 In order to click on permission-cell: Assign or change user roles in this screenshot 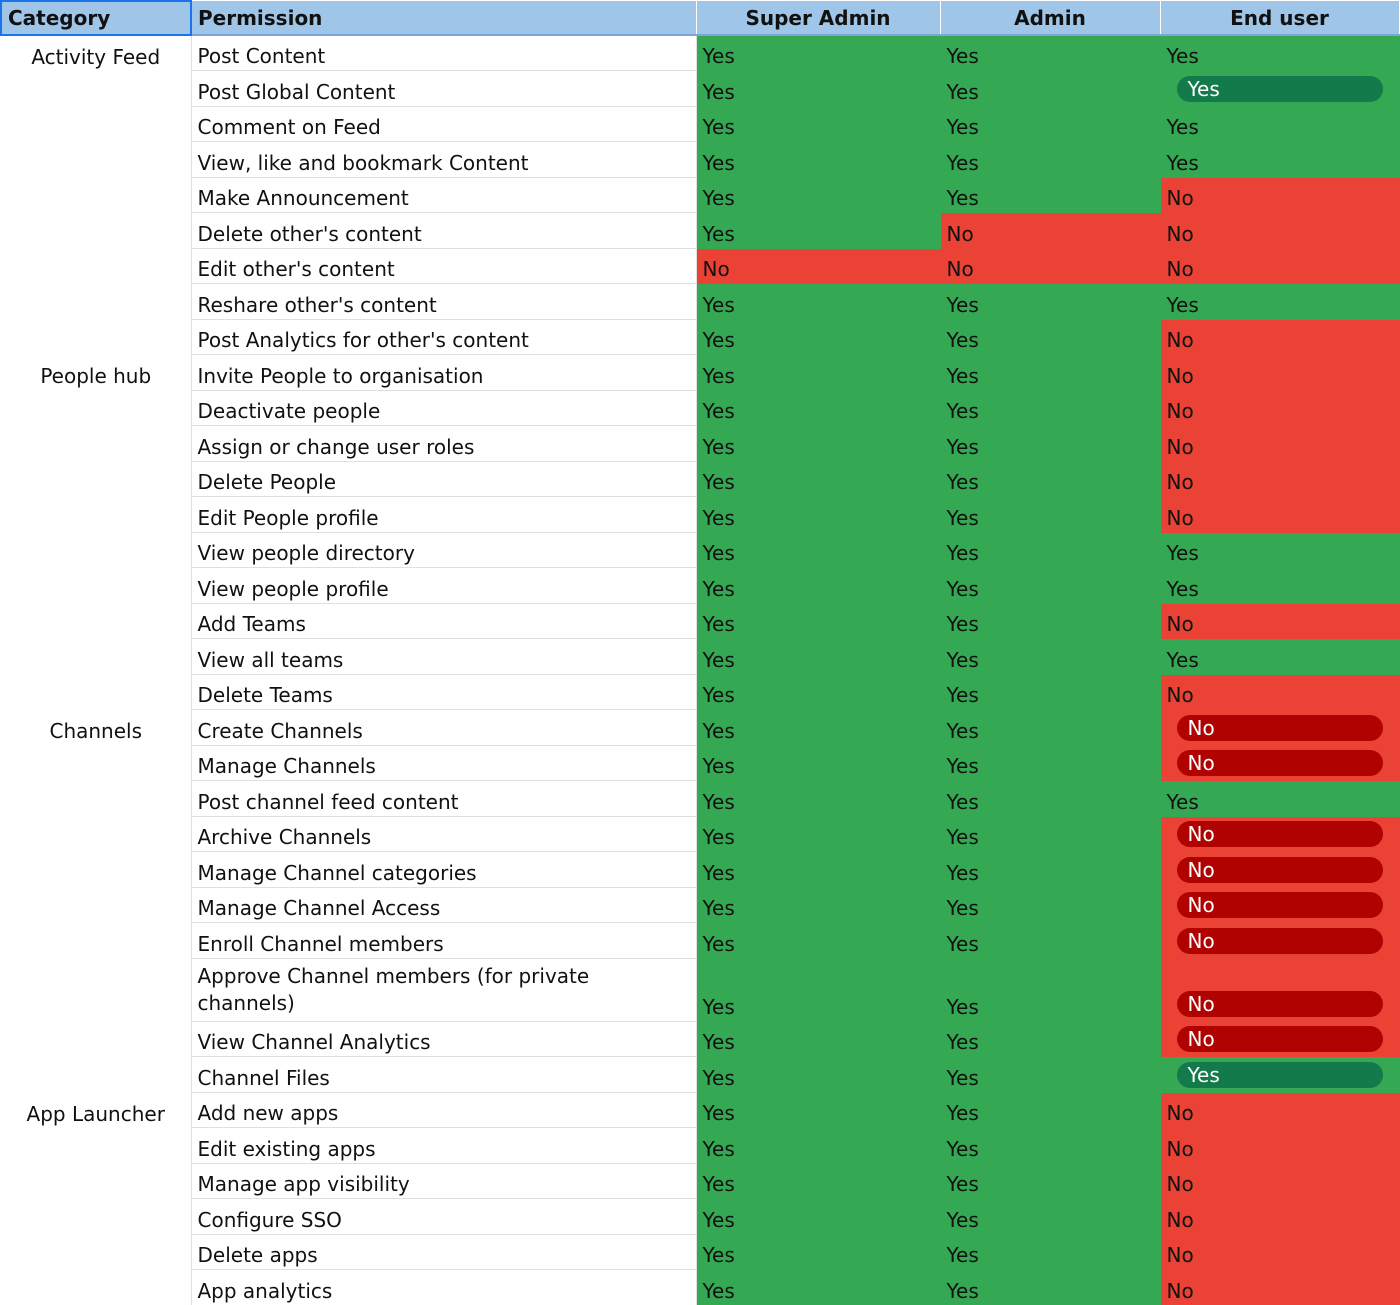, I will do `click(444, 443)`.